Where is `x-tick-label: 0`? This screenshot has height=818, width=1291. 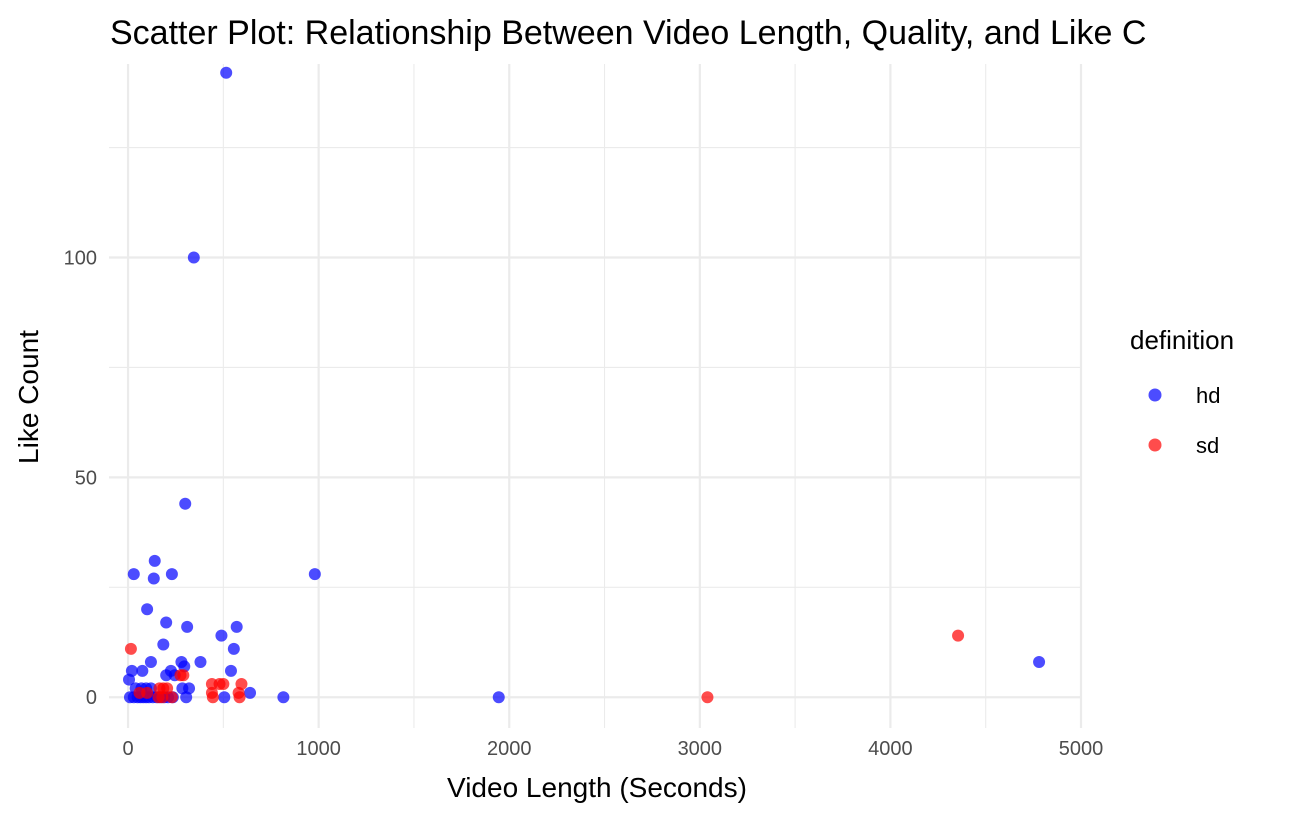 x-tick-label: 0 is located at coordinates (127, 749).